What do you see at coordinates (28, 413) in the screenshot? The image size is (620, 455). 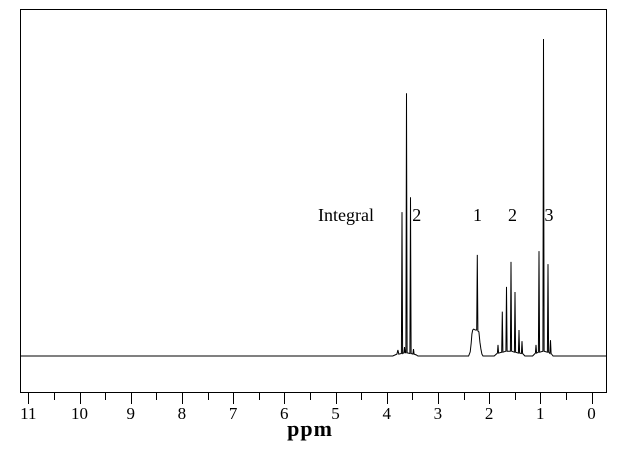 I see `x-tick-label: 11` at bounding box center [28, 413].